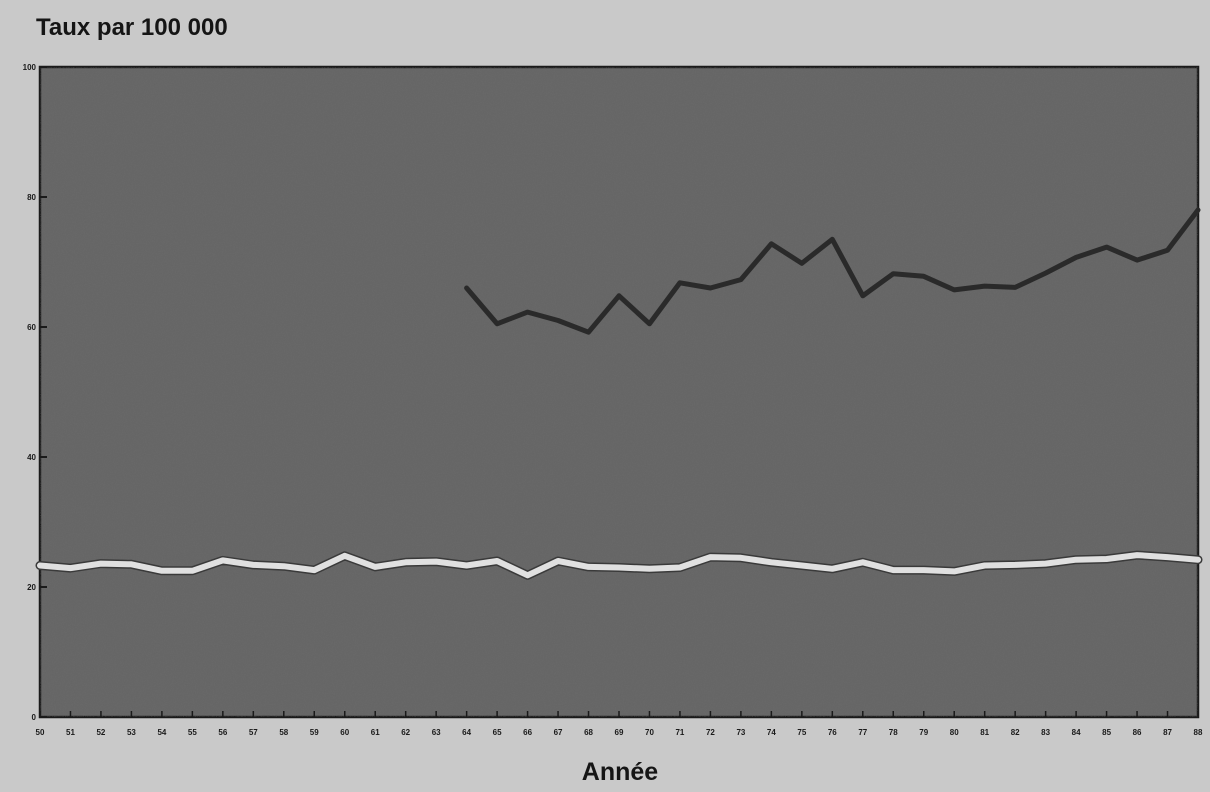  I want to click on x-tick-label: 71, so click(679, 732).